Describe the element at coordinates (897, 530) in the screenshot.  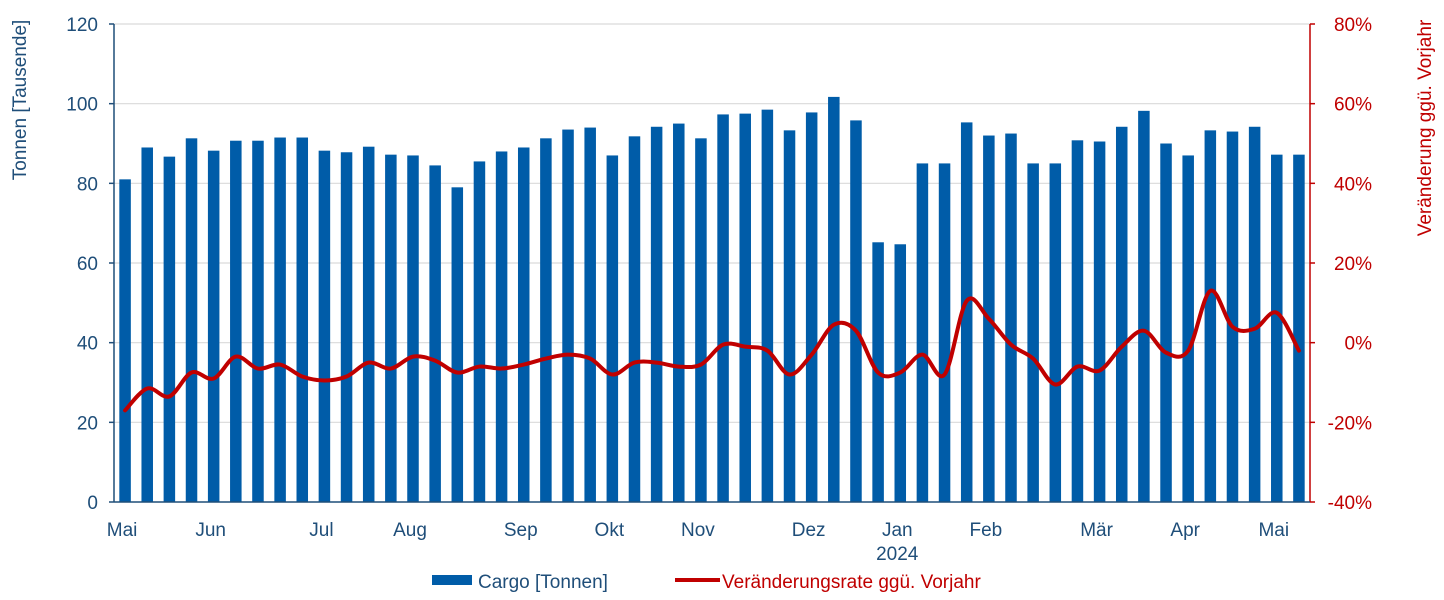
I see `x-tick-label: Jan` at that location.